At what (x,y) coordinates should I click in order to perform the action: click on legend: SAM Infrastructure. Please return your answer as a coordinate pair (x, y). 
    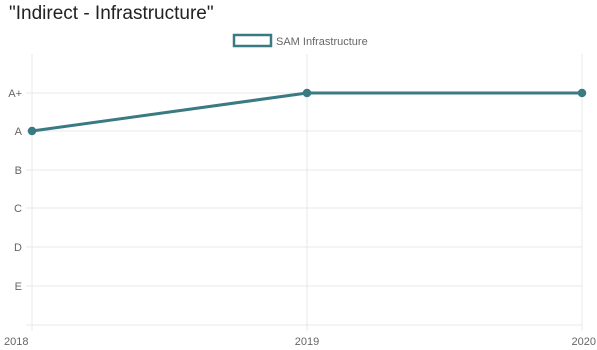
    Looking at the image, I should click on (301, 41).